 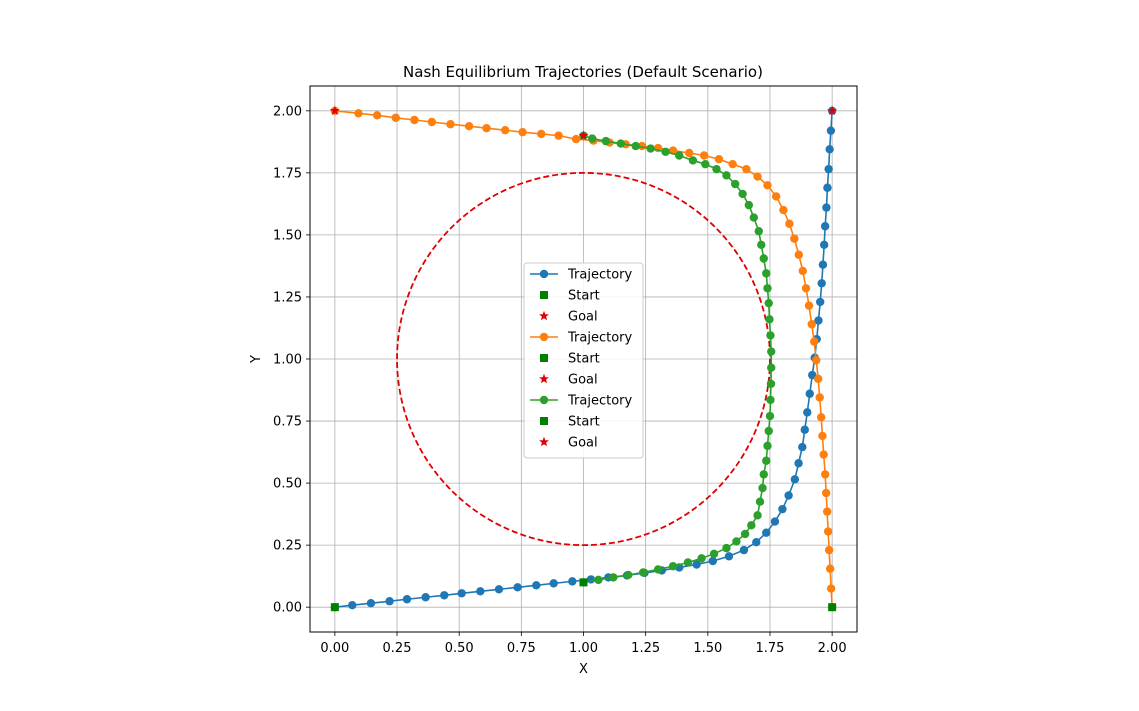 I want to click on x-axis-ticks: 0.00 0.25 0.50 0.75 1.00 1.25 1.50 1.75 2.00, so click(x=583, y=644).